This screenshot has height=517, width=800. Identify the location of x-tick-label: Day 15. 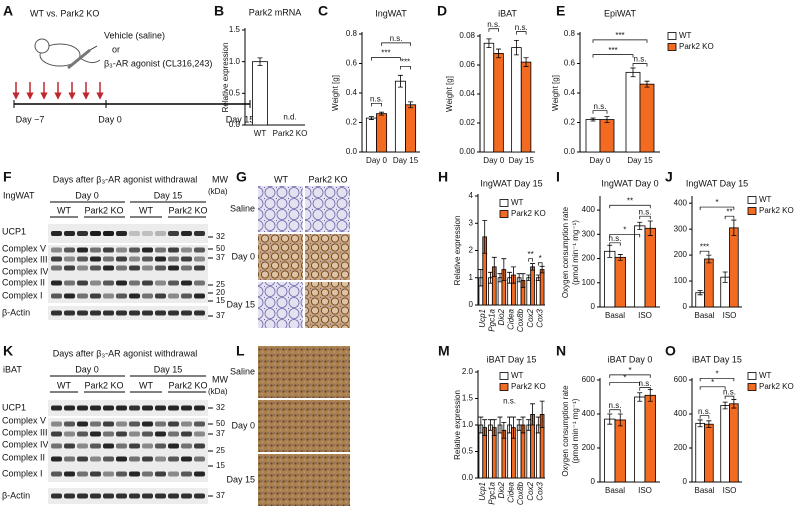
(406, 160).